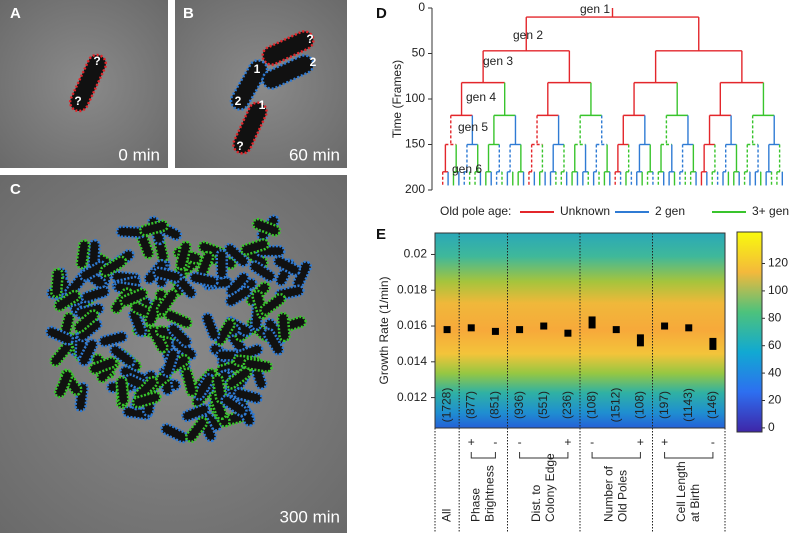 The height and width of the screenshot is (538, 800). Describe the element at coordinates (490, 493) in the screenshot. I see `group-label: Brightness` at that location.